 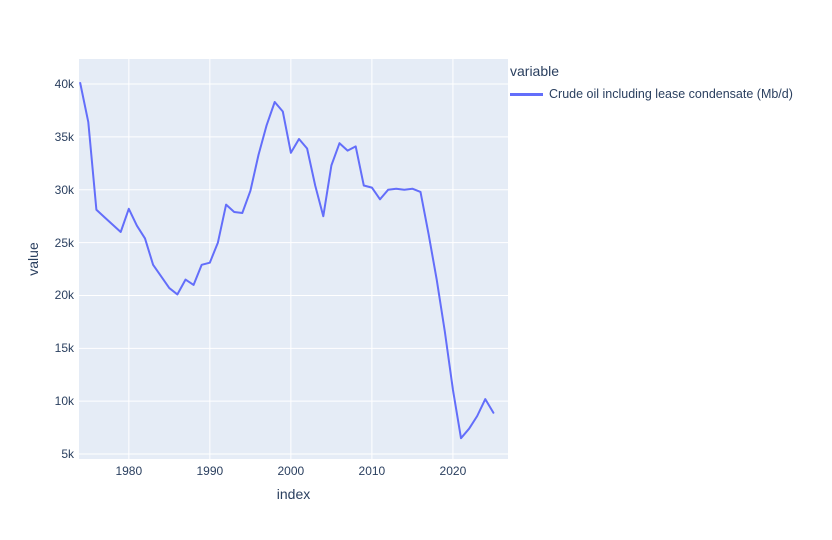 What do you see at coordinates (64, 84) in the screenshot?
I see `y-axis-tick-label: 40k` at bounding box center [64, 84].